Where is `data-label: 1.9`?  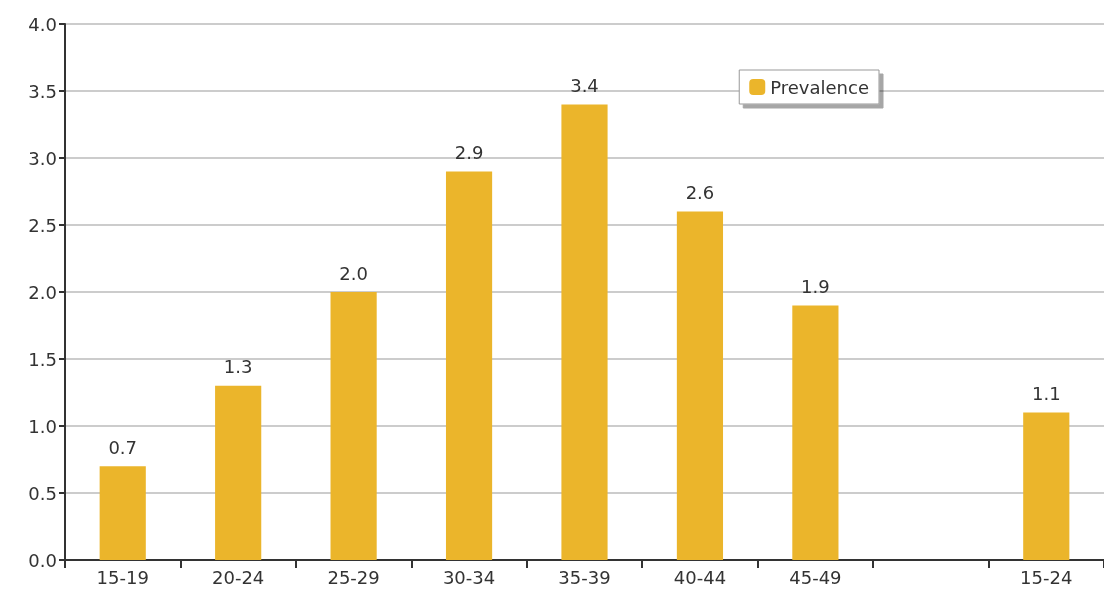
data-label: 1.9 is located at coordinates (815, 286).